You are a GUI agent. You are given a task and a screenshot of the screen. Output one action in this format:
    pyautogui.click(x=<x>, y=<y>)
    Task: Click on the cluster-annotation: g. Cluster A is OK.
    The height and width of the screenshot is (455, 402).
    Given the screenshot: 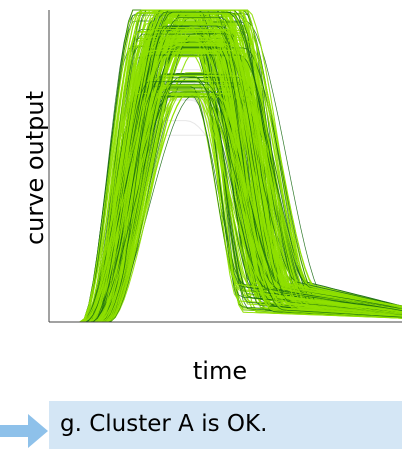 What is the action you would take?
    pyautogui.click(x=225, y=425)
    